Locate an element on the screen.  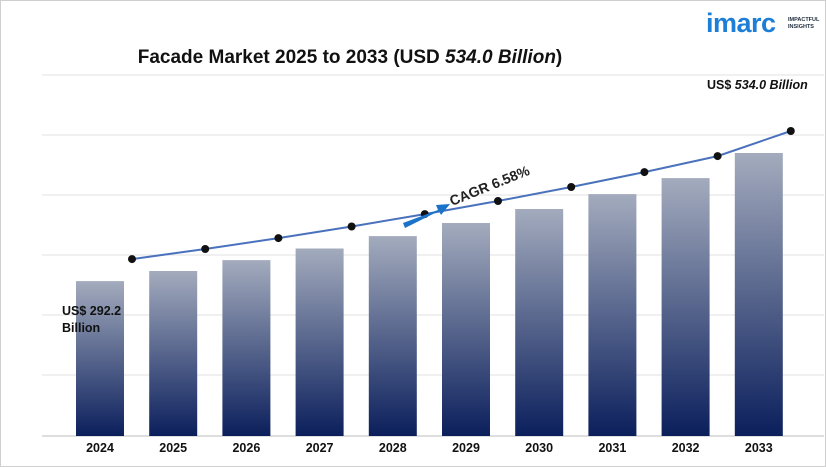
bar-2027 is located at coordinates (319, 342).